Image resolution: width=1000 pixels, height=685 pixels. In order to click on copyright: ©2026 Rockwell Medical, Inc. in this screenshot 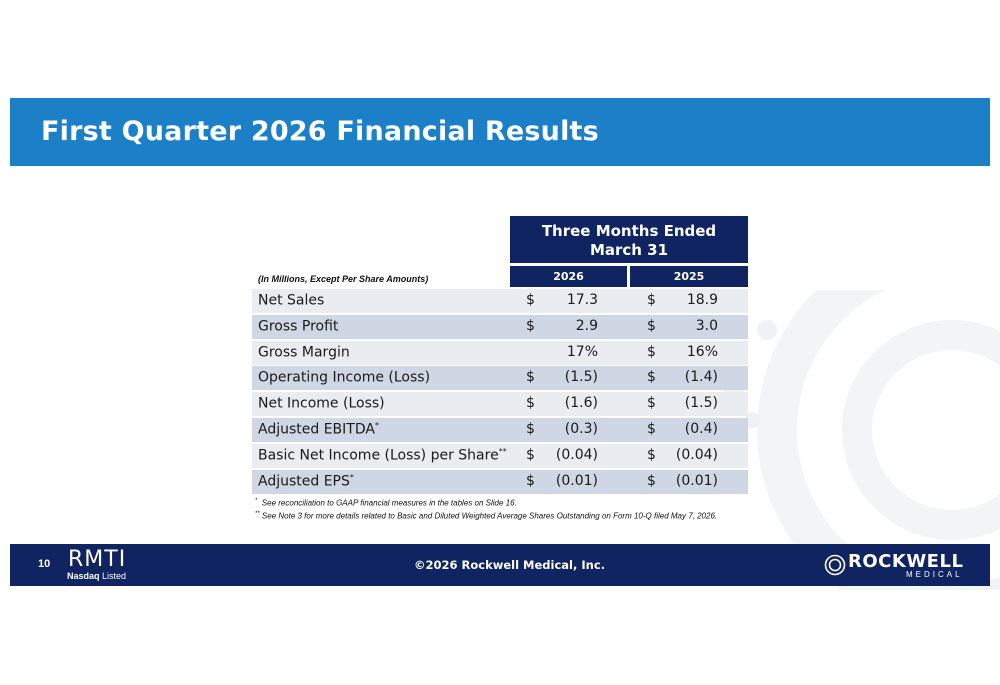, I will do `click(510, 565)`.